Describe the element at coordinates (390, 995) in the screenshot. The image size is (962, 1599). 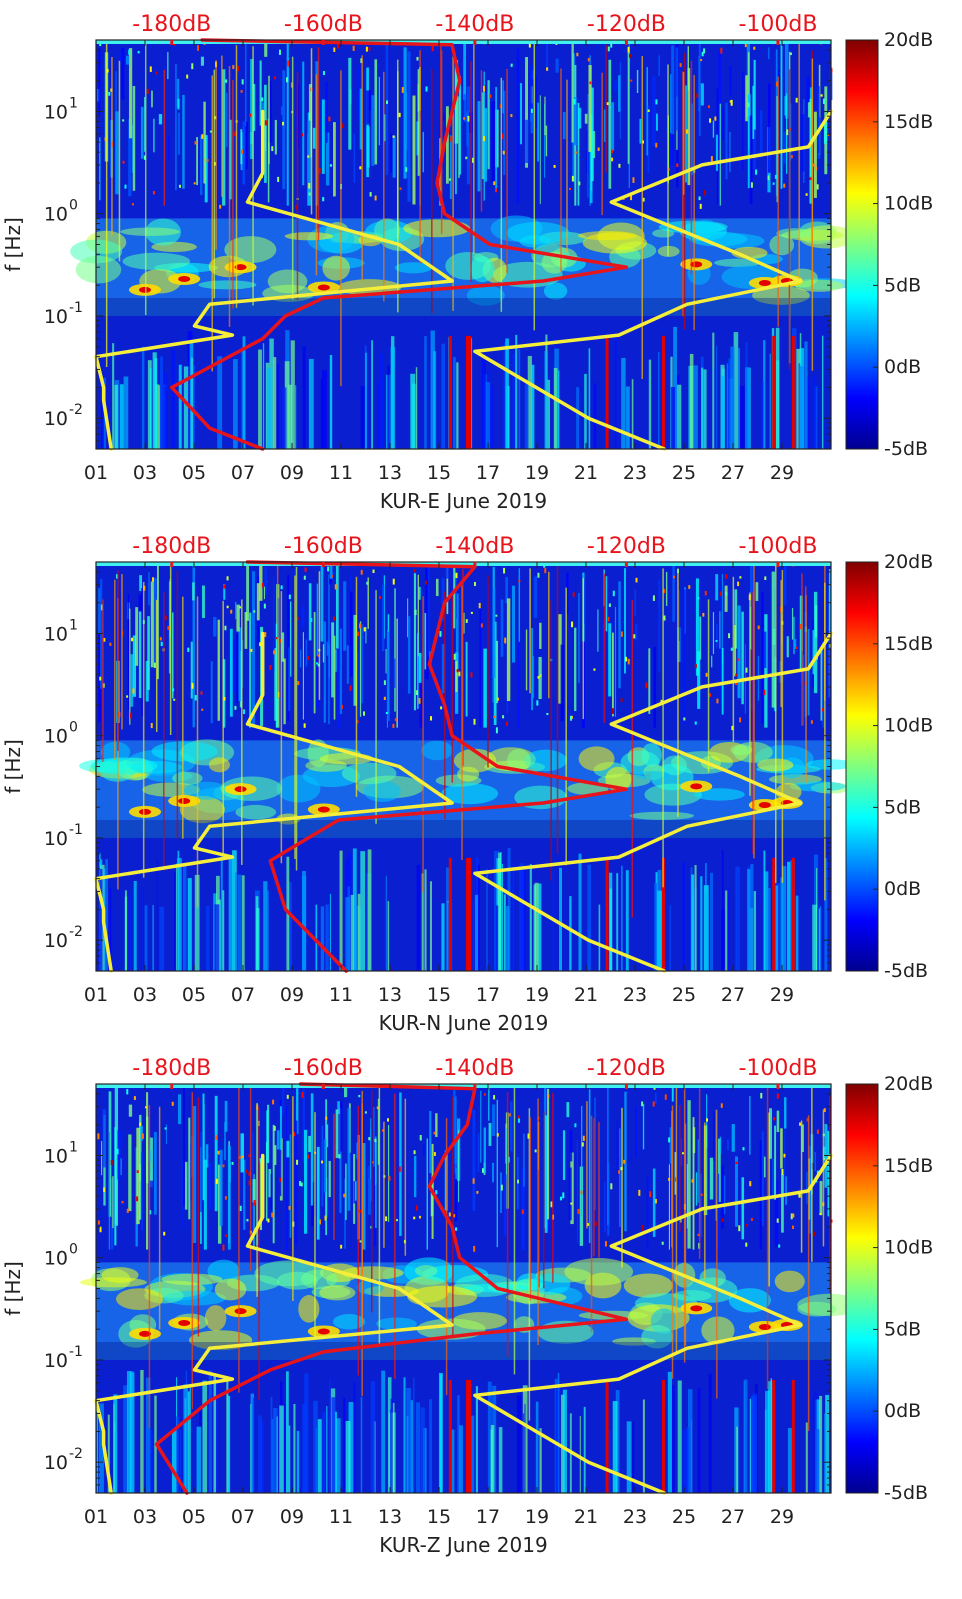
I see `x-tick-label: 13` at that location.